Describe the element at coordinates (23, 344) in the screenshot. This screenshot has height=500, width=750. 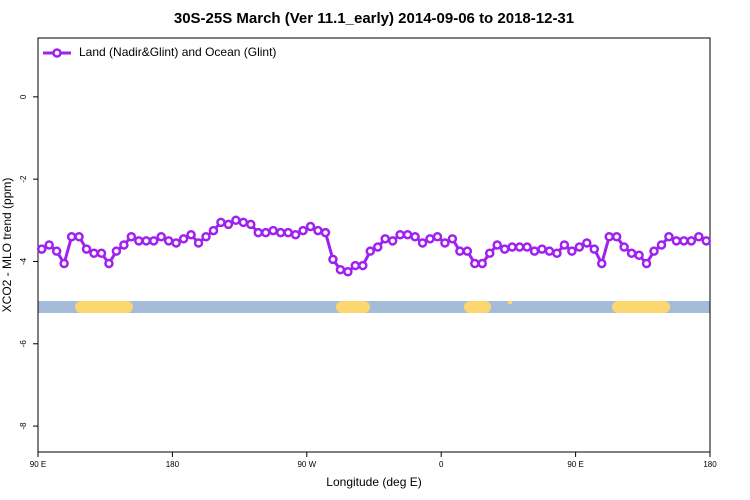
I see `y-tick-label: -6` at that location.